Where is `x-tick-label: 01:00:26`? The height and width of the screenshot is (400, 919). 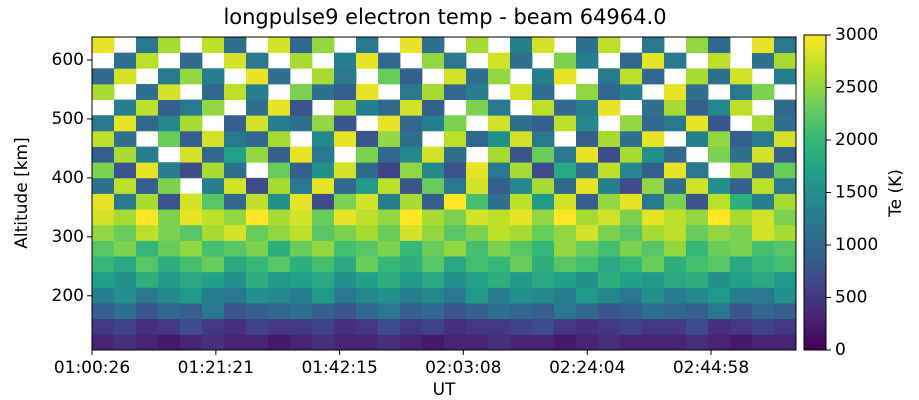
x-tick-label: 01:00:26 is located at coordinates (92, 368).